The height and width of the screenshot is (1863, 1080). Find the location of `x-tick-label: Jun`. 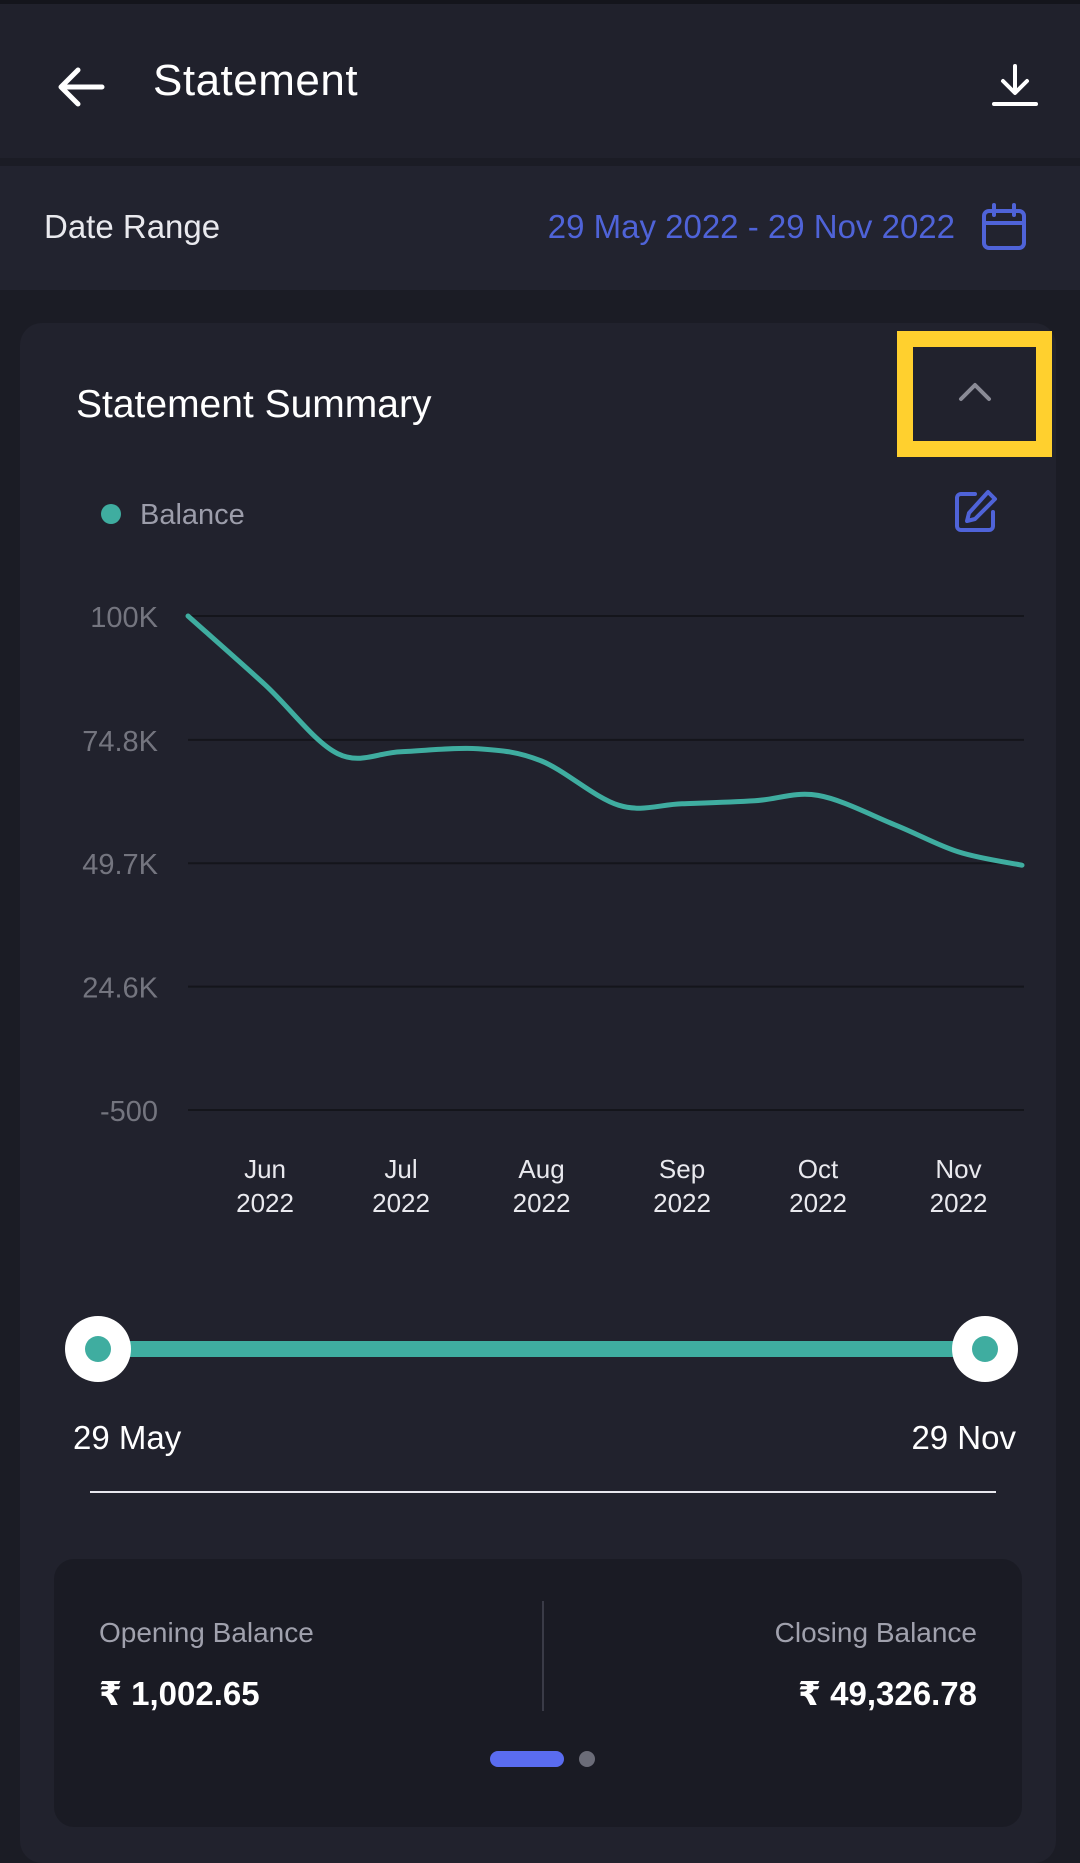

x-tick-label: Jun is located at coordinates (265, 1169).